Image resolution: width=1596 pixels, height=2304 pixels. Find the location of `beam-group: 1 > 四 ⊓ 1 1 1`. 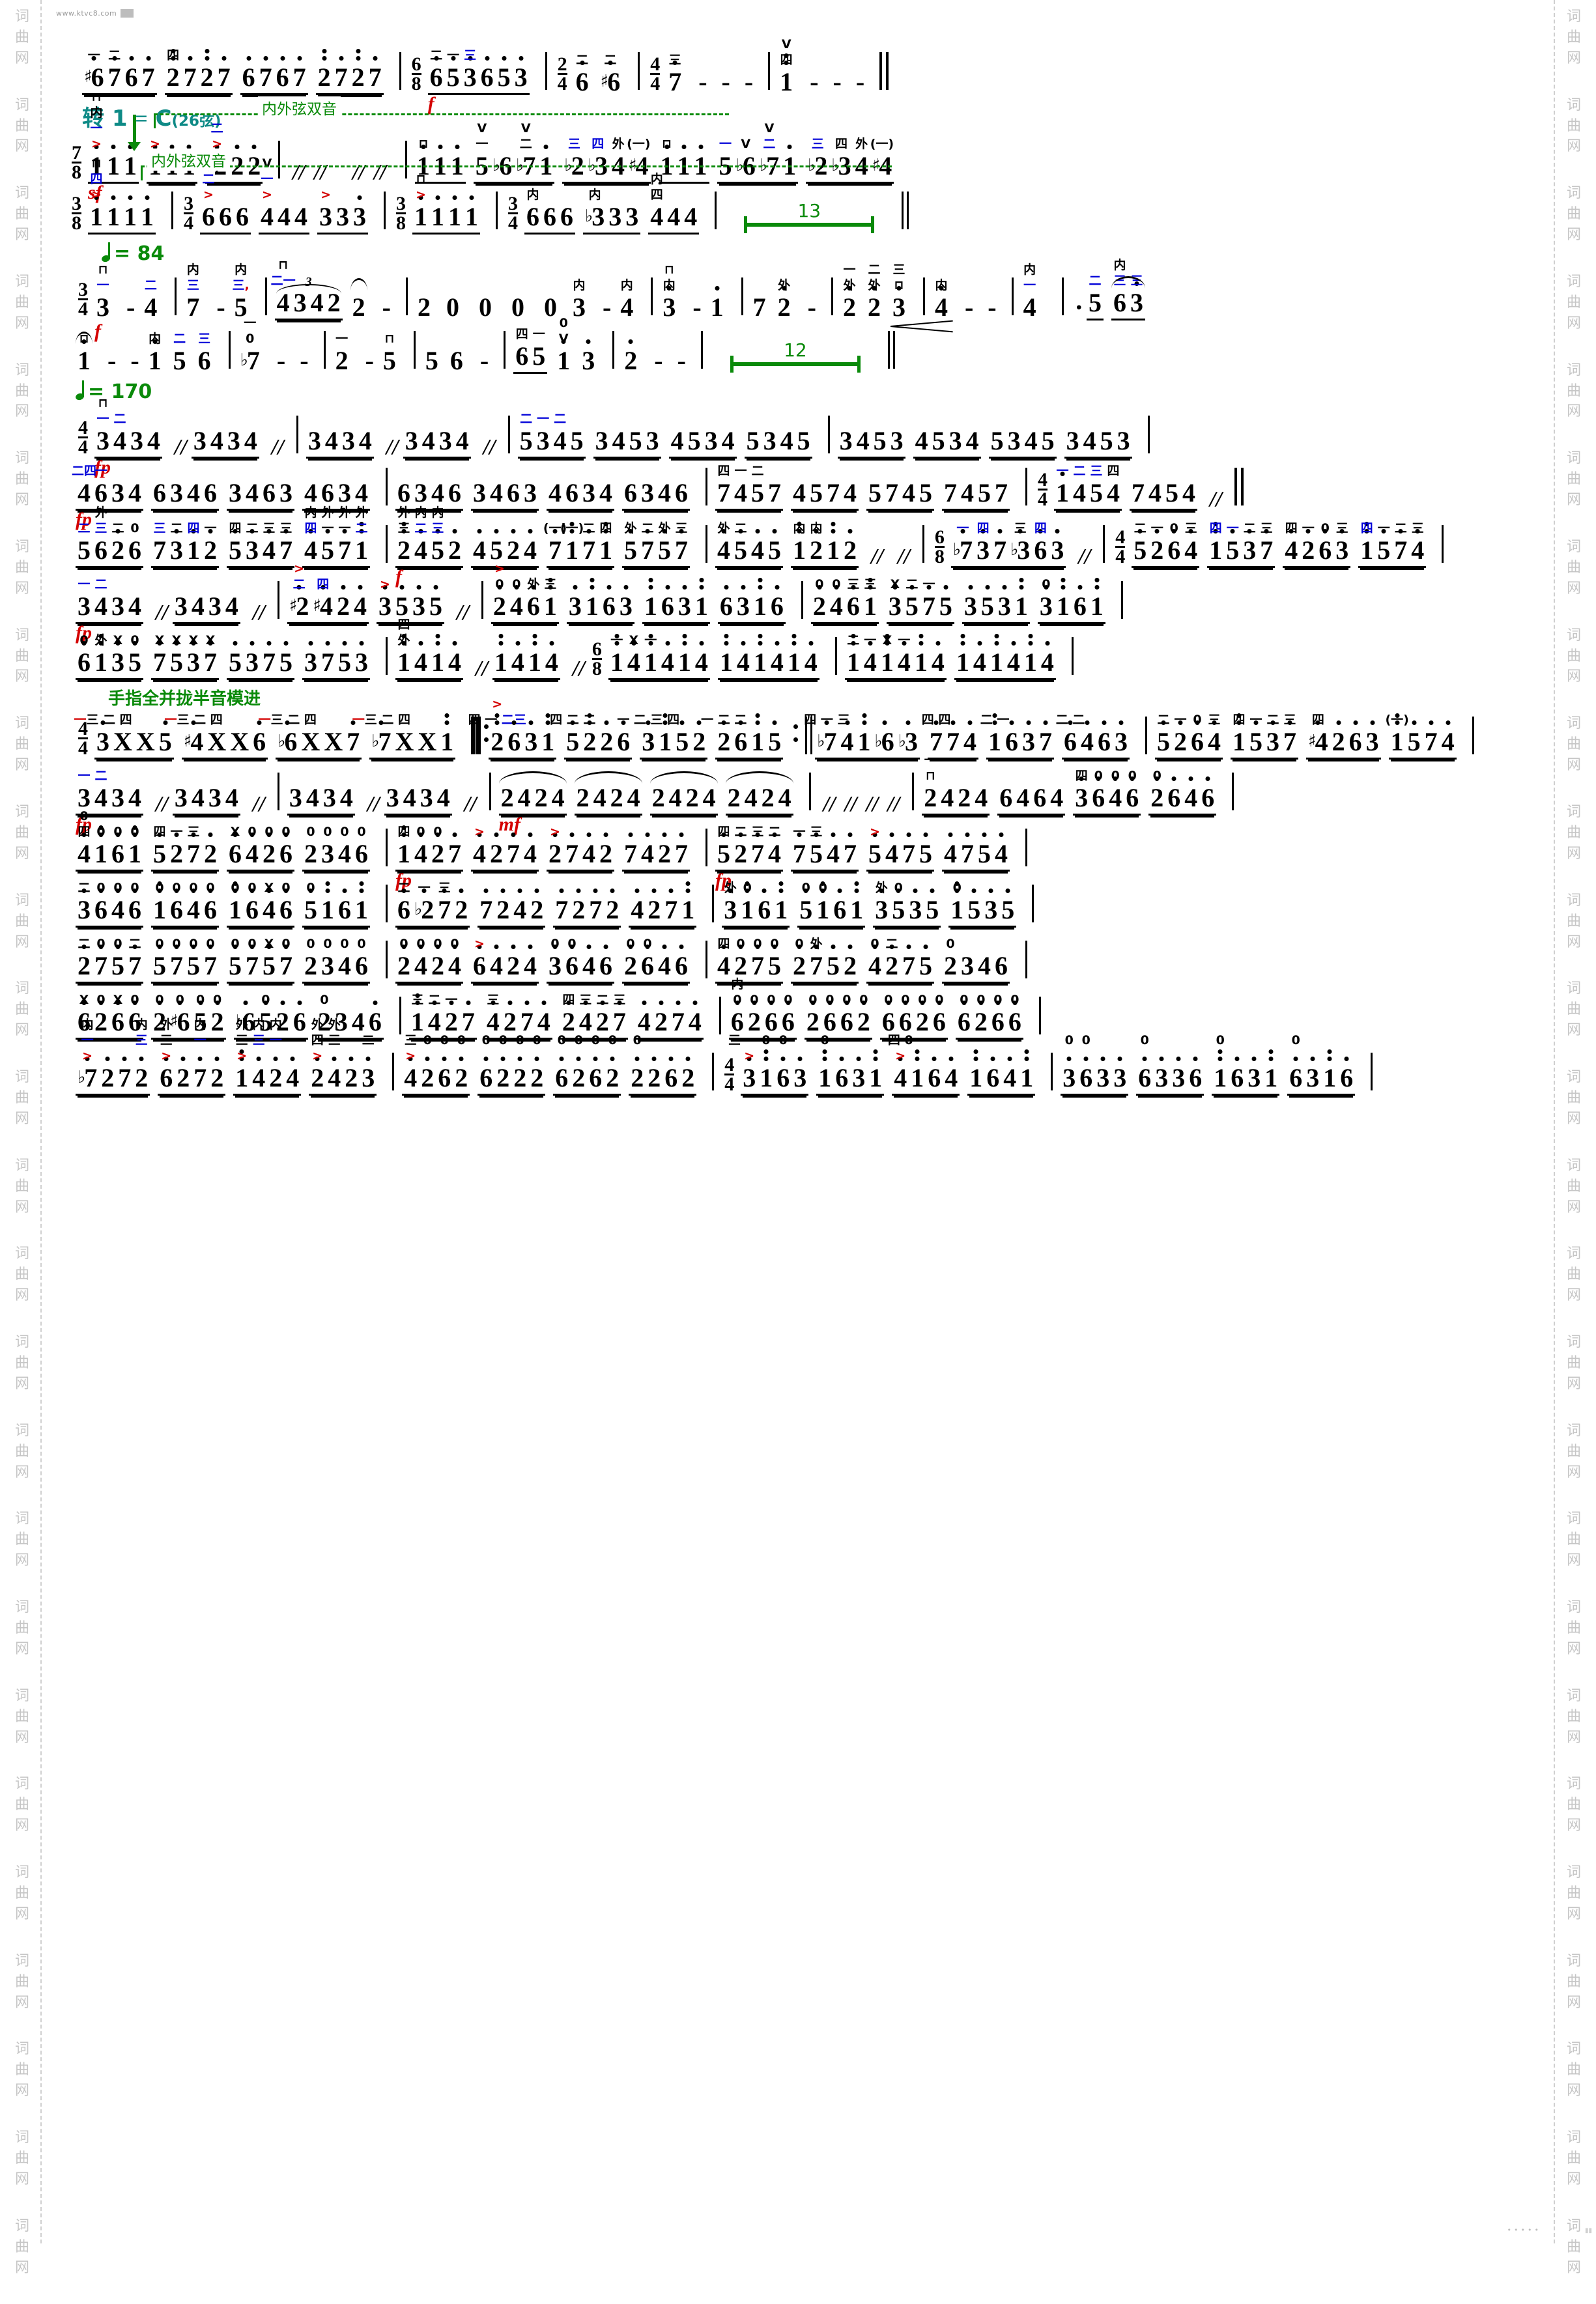

beam-group: 1 > 四 ⊓ 1 1 1 is located at coordinates (122, 197).